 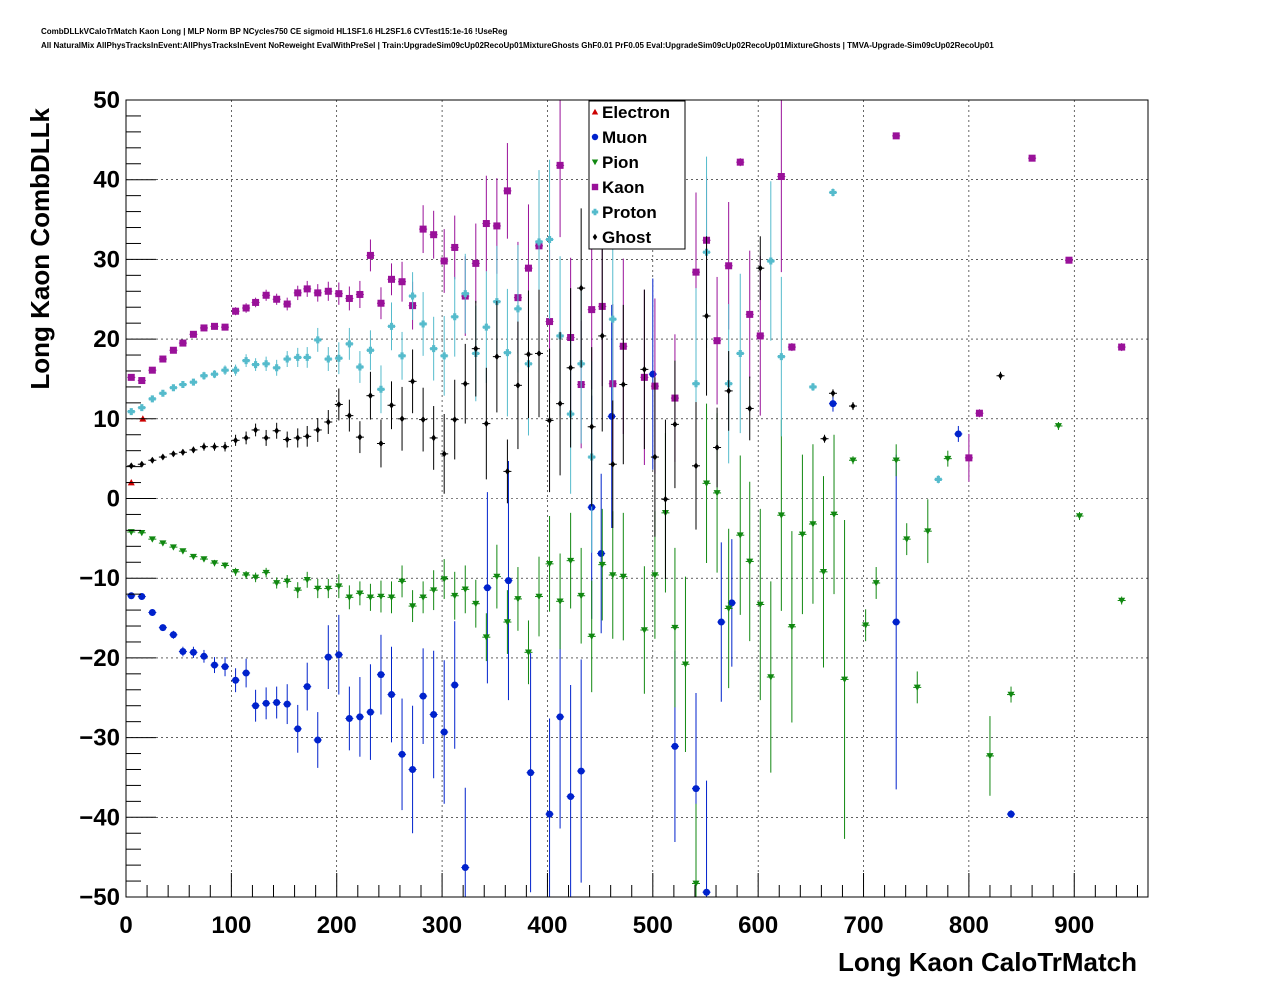 I want to click on legend: Electron Muon Pion Kaon Proton Ghost, so click(x=637, y=175).